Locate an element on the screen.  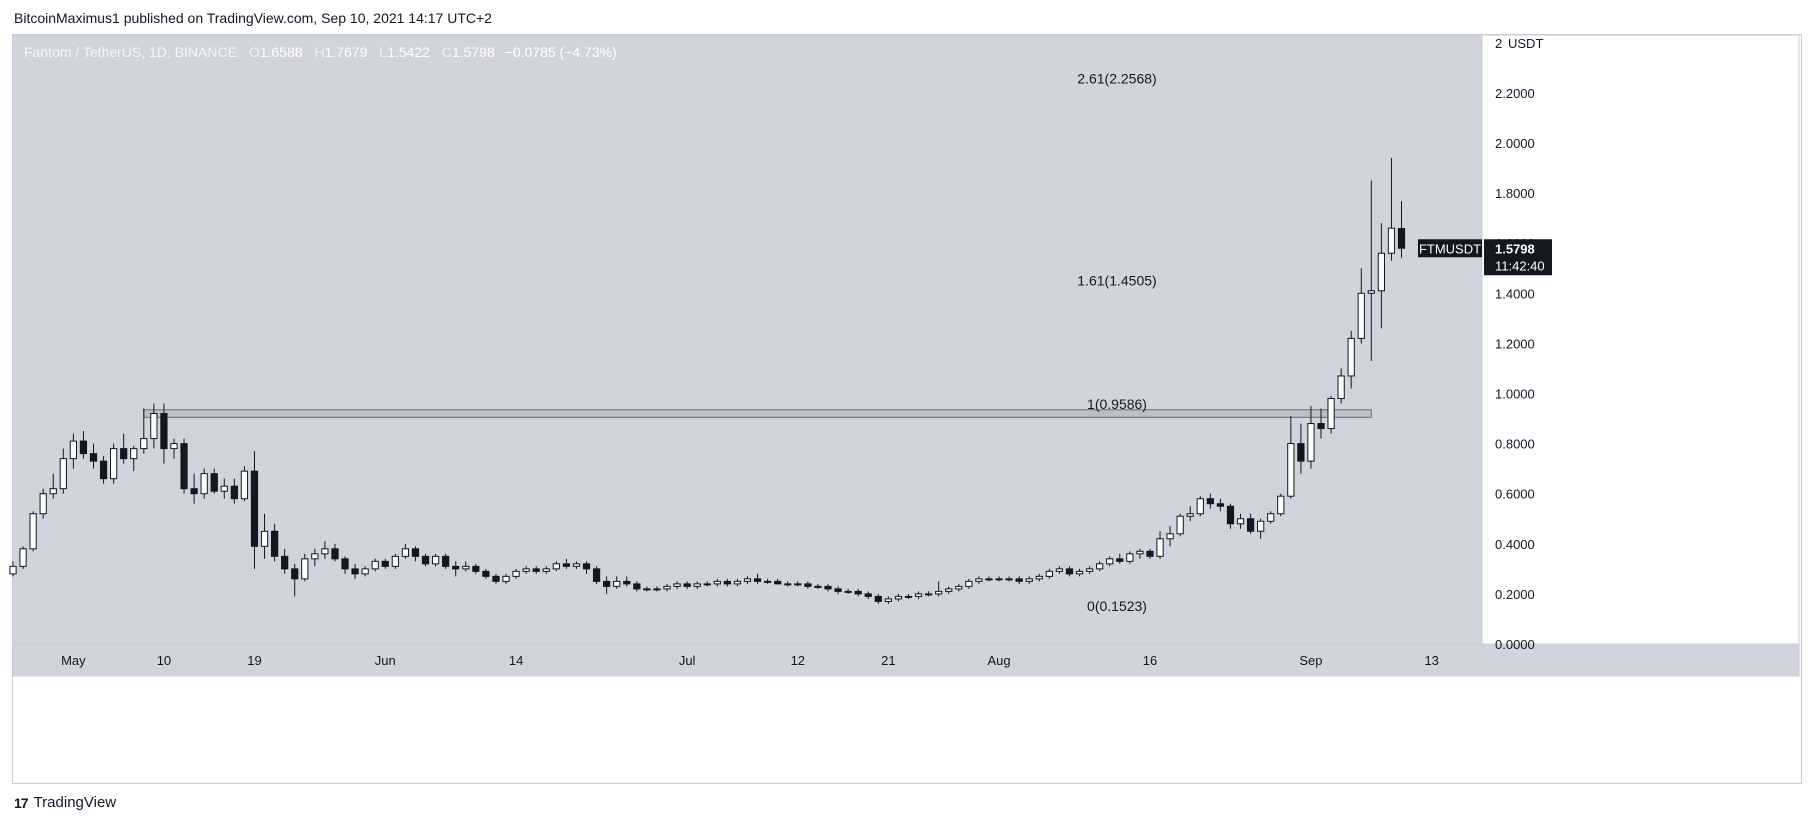
time-axis is located at coordinates (906, 660).